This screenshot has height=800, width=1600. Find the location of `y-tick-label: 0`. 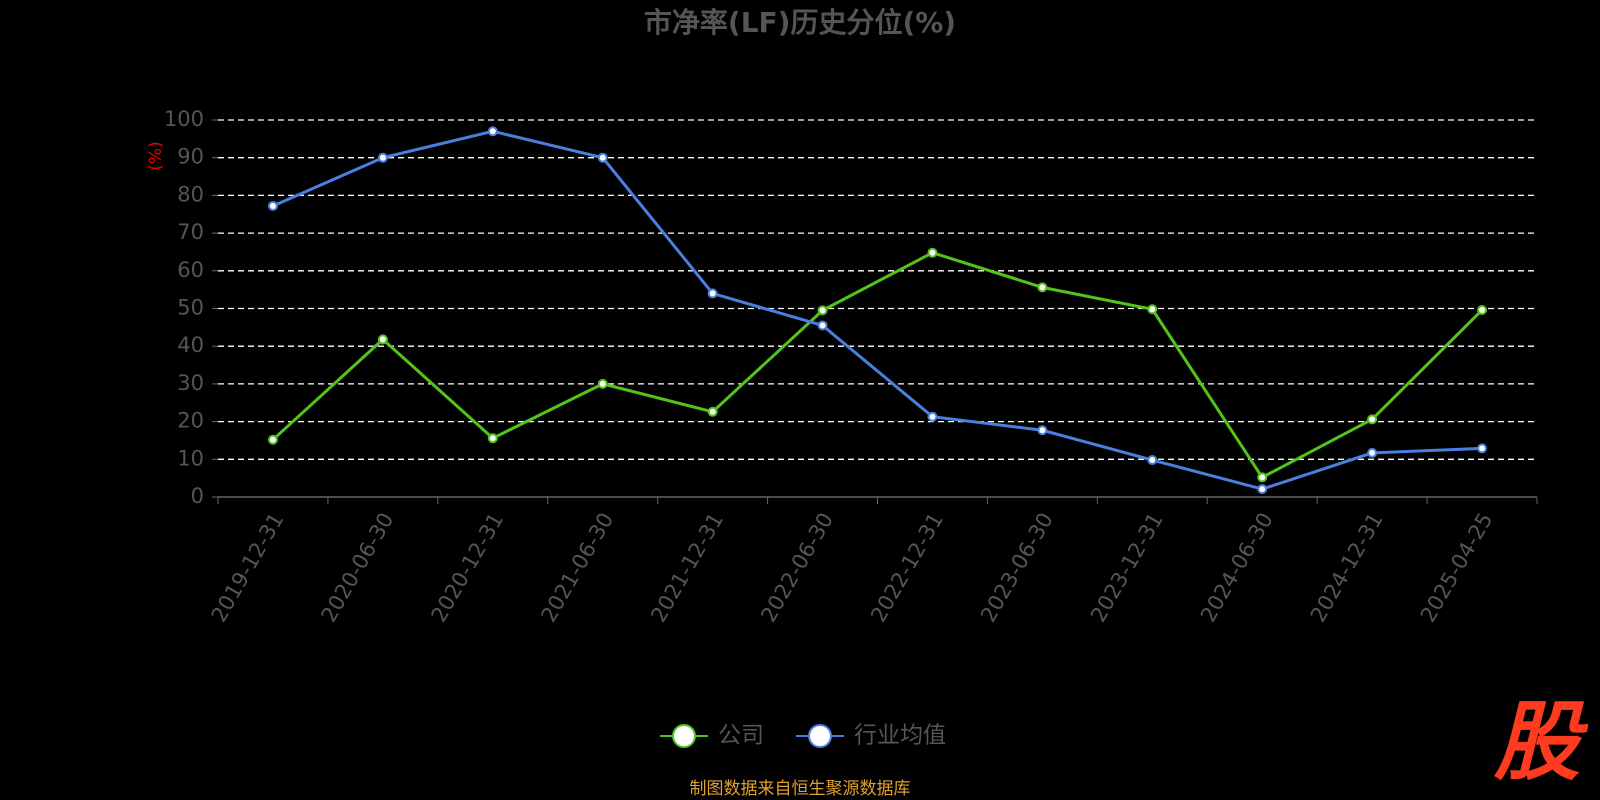

y-tick-label: 0 is located at coordinates (197, 496).